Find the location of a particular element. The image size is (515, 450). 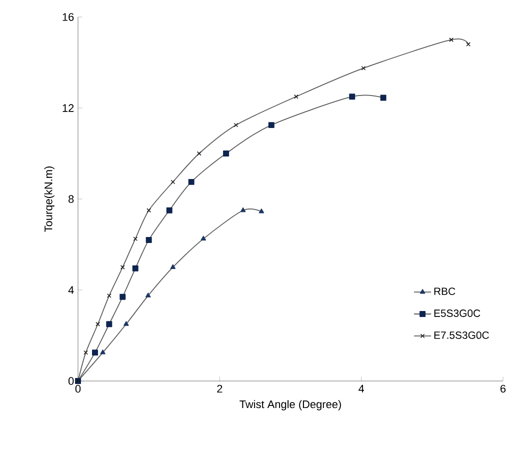

y-tick-label: 12 is located at coordinates (68, 108).